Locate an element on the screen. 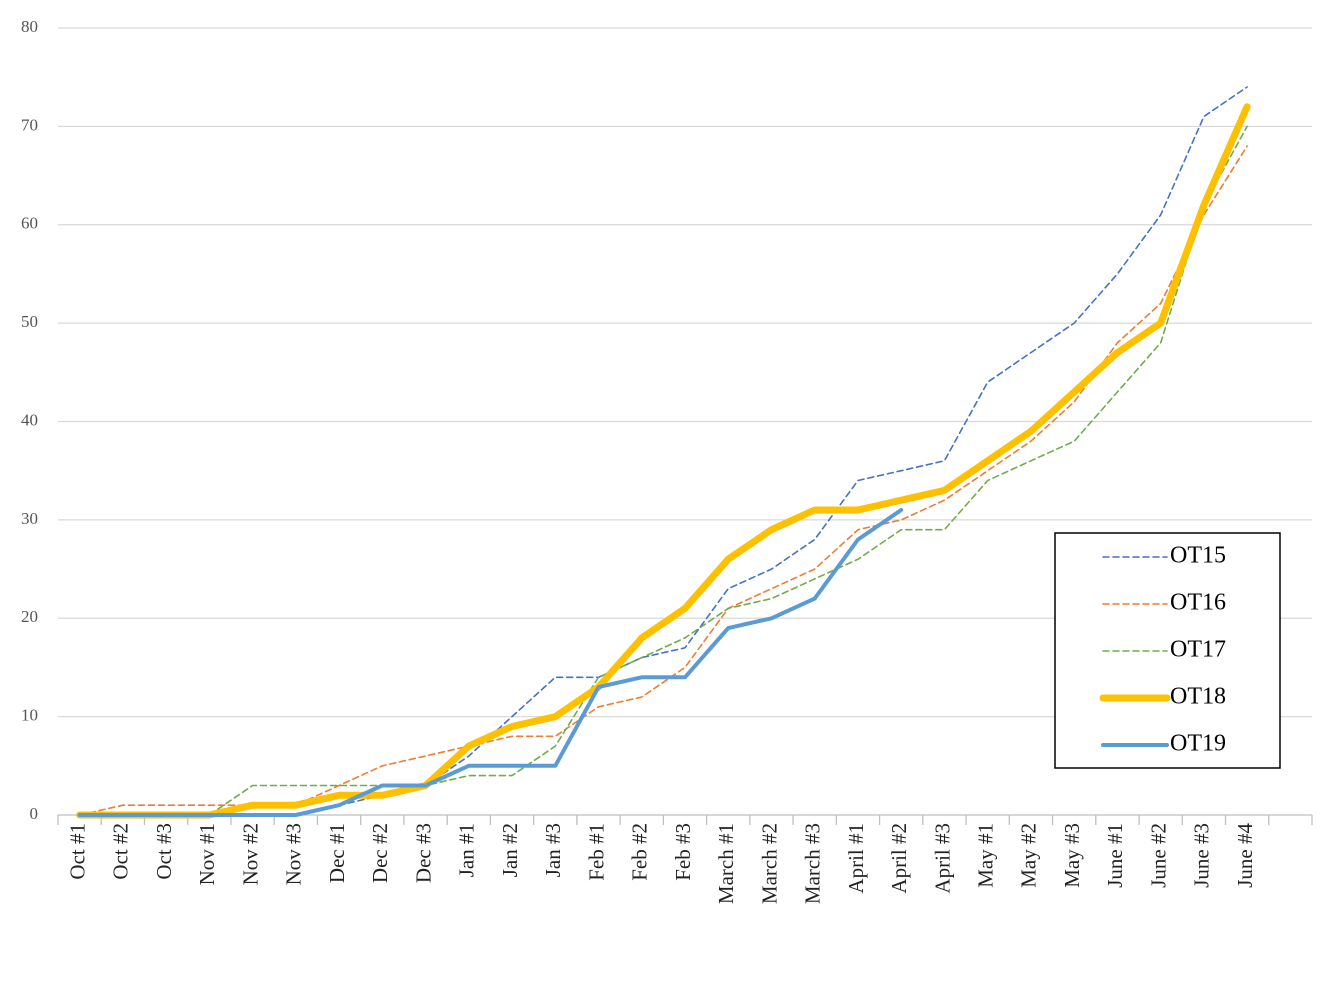 The image size is (1338, 990). x-tick-label: Feb #3 is located at coordinates (683, 852).